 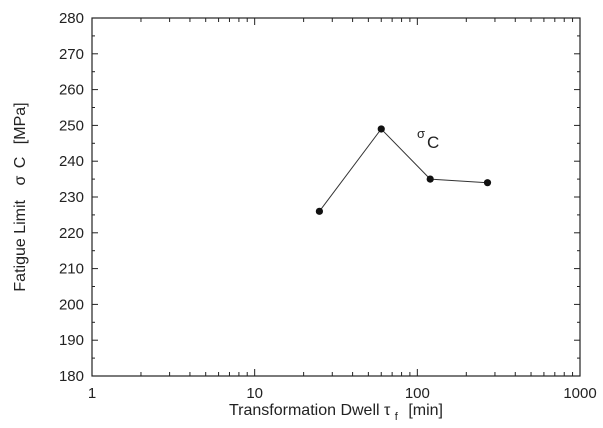 I want to click on x-tick-label: 10, so click(x=254, y=393).